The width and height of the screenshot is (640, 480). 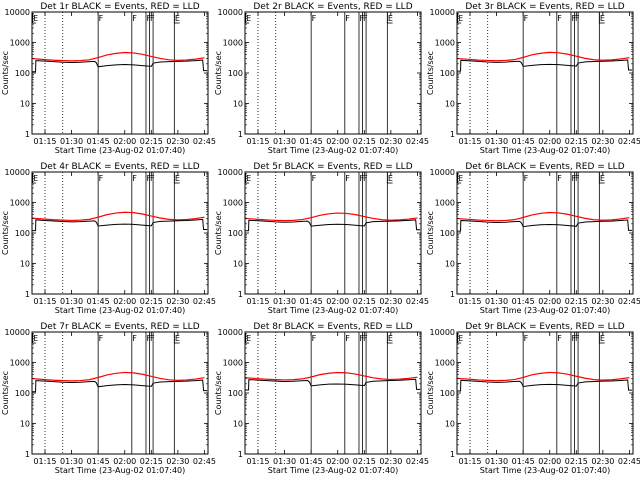 What do you see at coordinates (119, 327) in the screenshot?
I see `panel-title: Det 7r BLACK = Events, RED = LLD` at bounding box center [119, 327].